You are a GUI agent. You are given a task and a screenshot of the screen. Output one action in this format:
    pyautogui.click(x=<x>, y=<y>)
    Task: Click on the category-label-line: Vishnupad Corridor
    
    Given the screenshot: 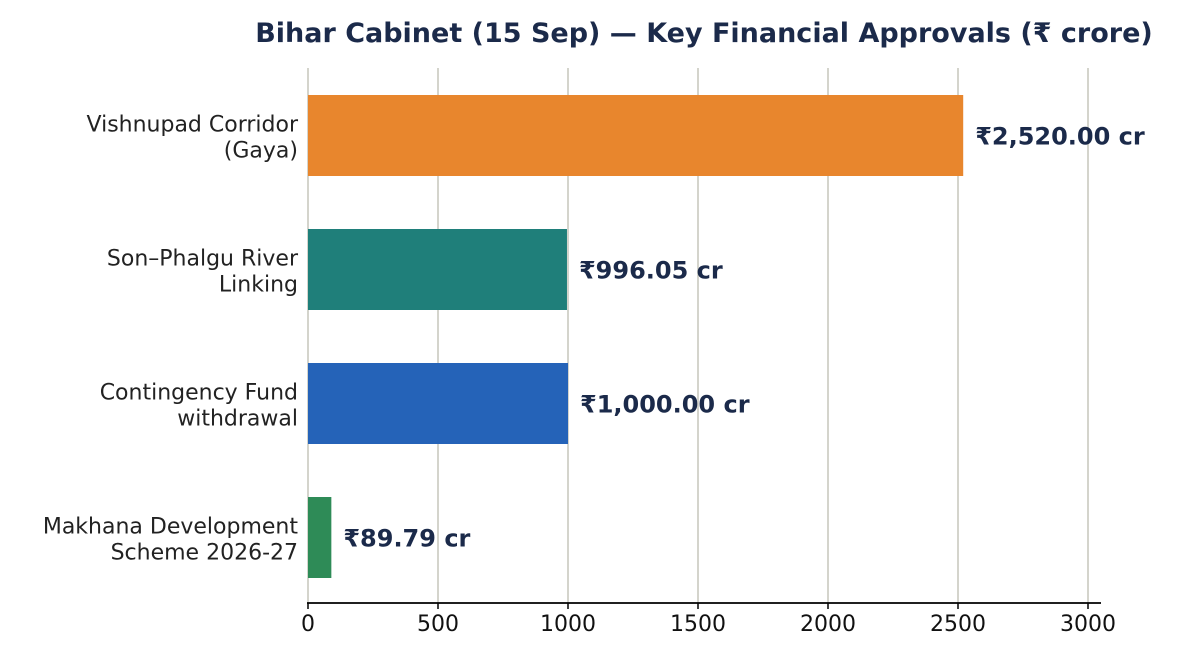 What is the action you would take?
    pyautogui.click(x=193, y=125)
    